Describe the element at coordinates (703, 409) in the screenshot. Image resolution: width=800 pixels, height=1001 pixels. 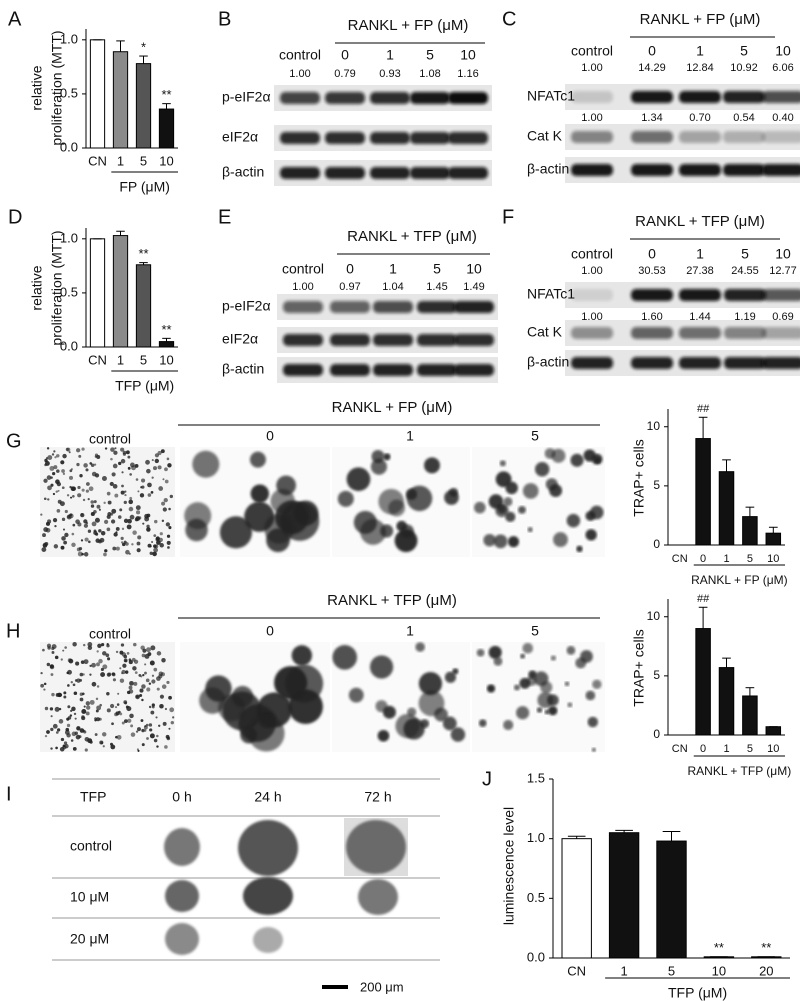
I see `significance: ##` at that location.